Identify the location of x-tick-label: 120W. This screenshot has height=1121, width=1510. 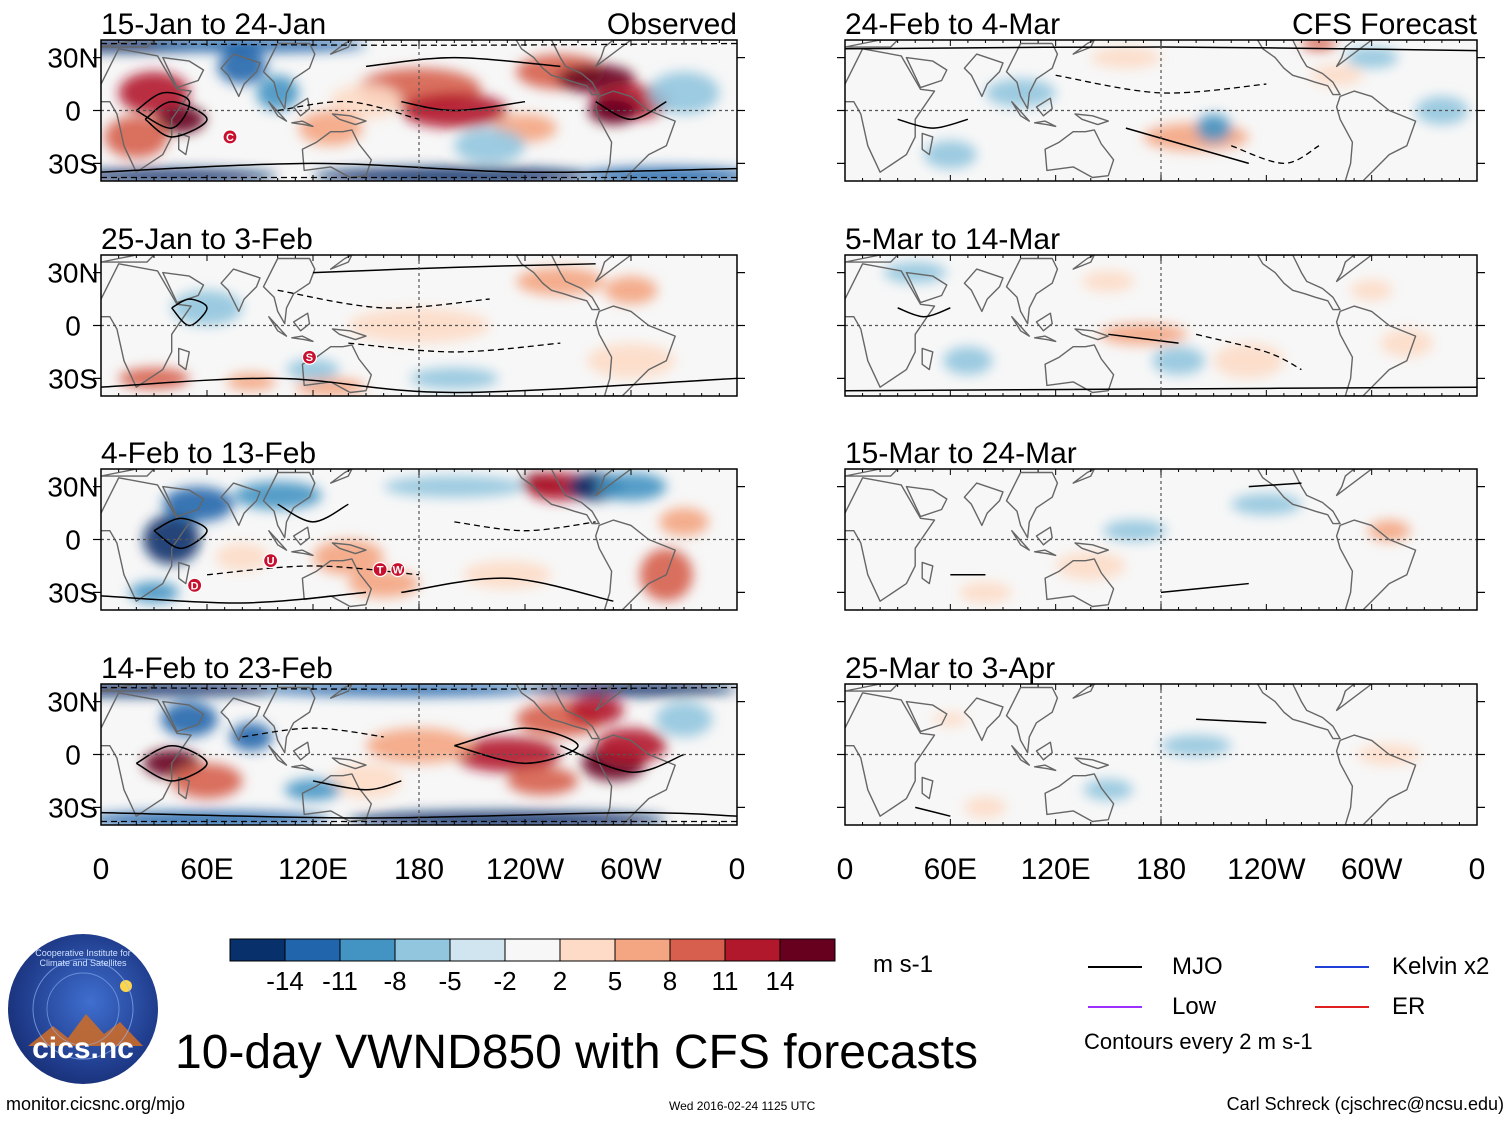
(525, 869).